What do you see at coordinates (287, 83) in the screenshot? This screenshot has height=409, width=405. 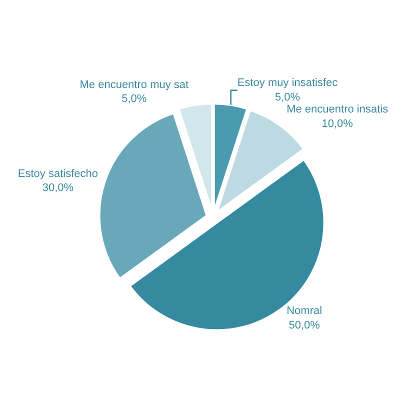 I see `slice-label: Estoy muy insatisfec` at bounding box center [287, 83].